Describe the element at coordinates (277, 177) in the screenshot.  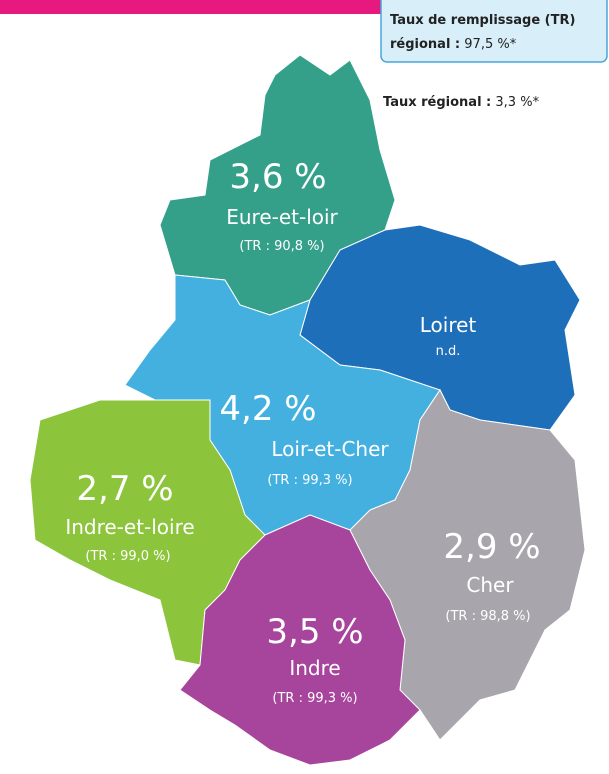
I see `region-rate: 3,6 %` at that location.